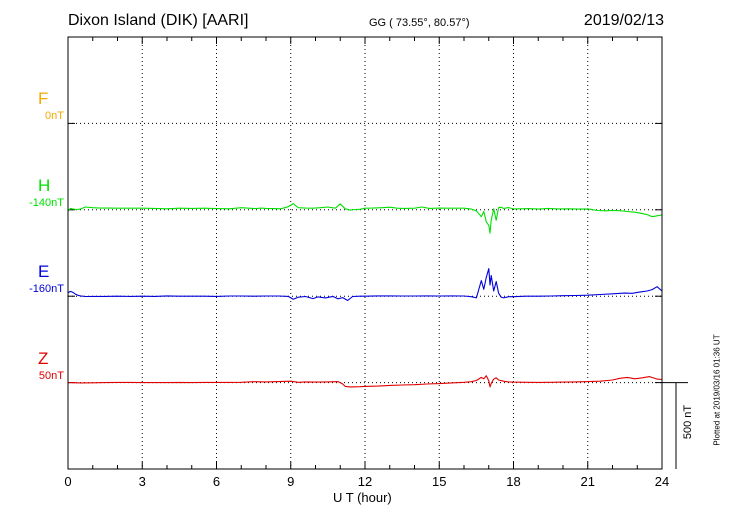 This screenshot has width=730, height=520. Describe the element at coordinates (54, 116) in the screenshot. I see `component-f-baseline: 0nT` at that location.